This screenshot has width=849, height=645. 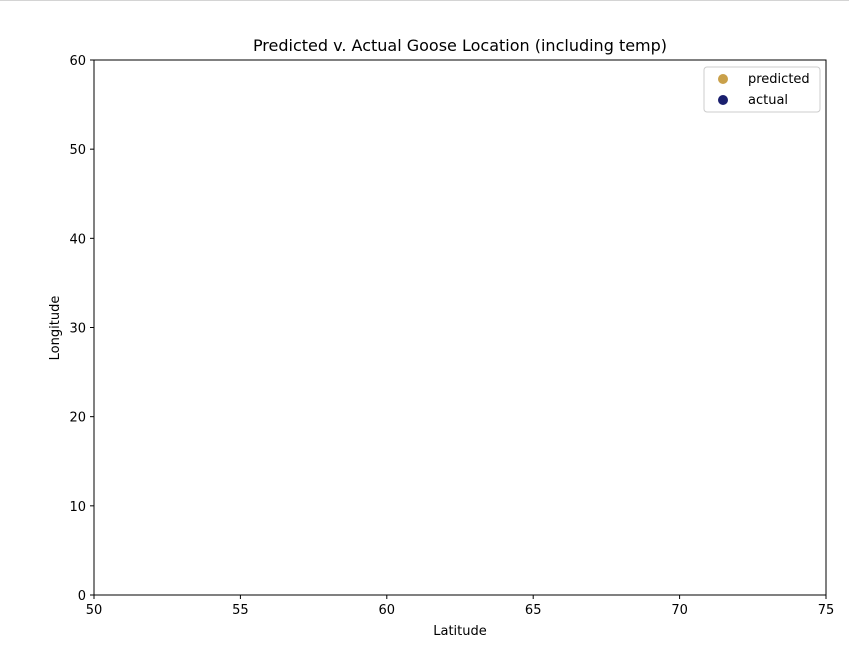 What do you see at coordinates (779, 79) in the screenshot?
I see `legend-label-predicted: predicted` at bounding box center [779, 79].